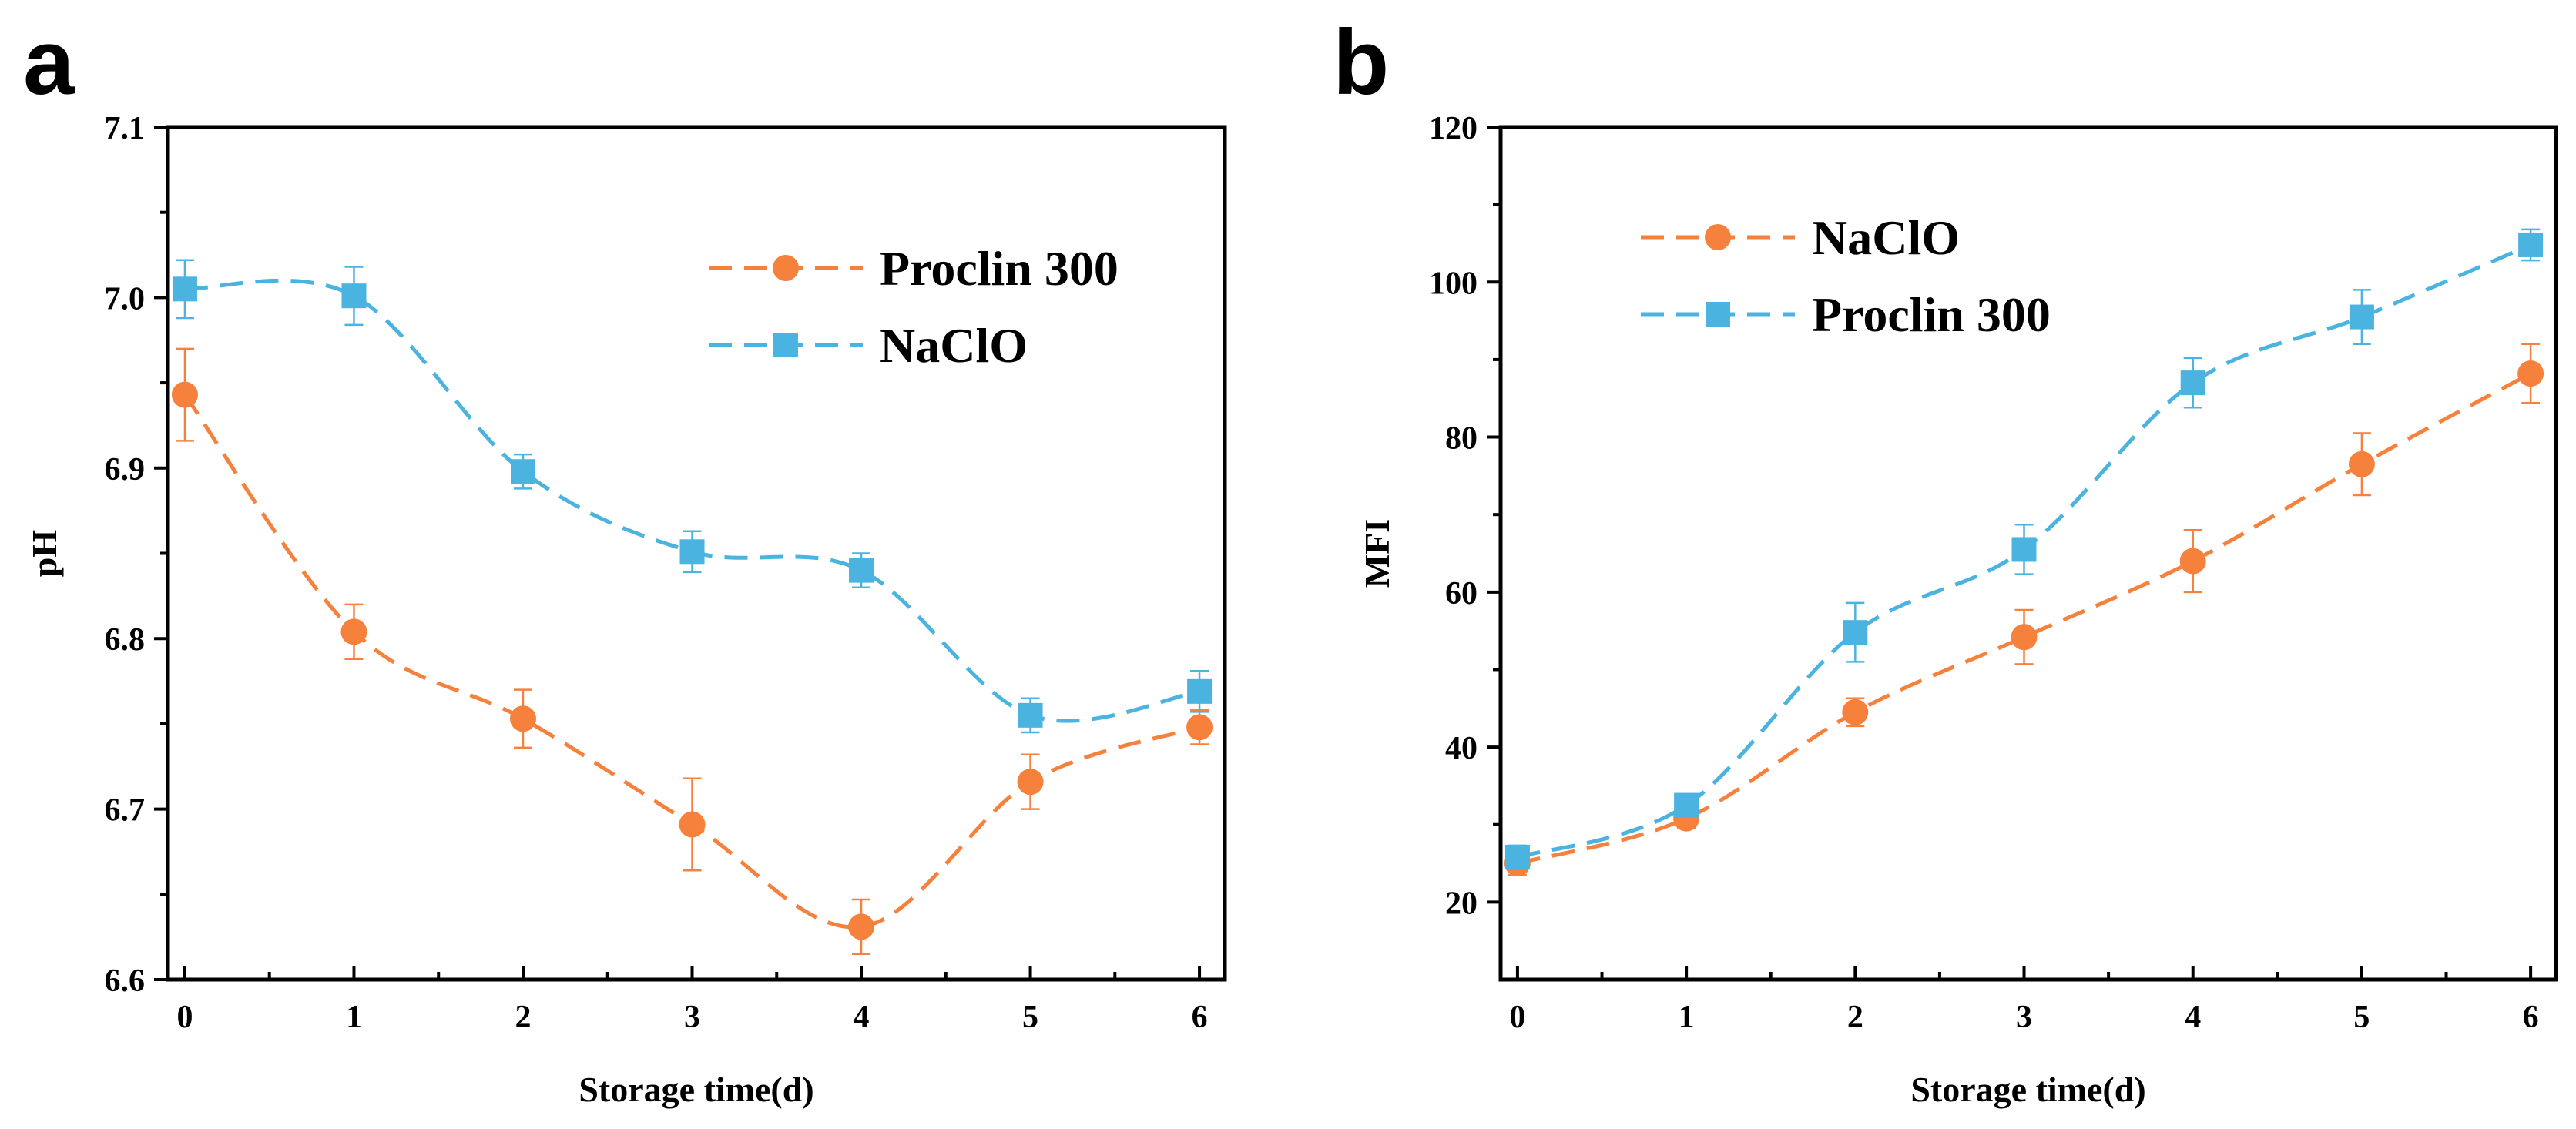  What do you see at coordinates (1461, 439) in the screenshot?
I see `y-tick-label: 80` at bounding box center [1461, 439].